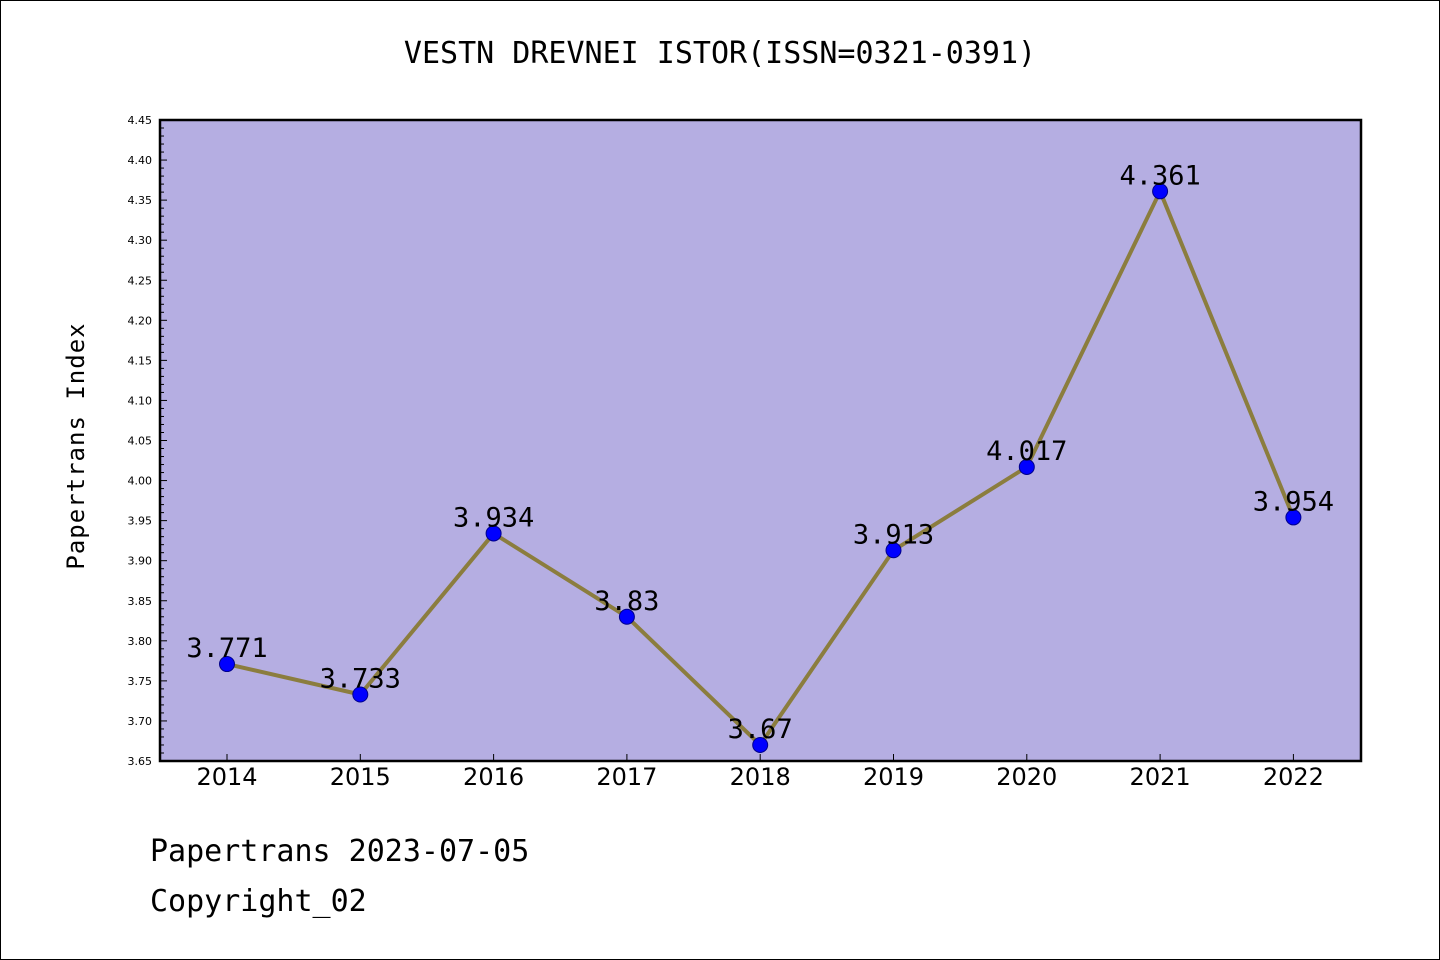 This screenshot has width=1440, height=960. What do you see at coordinates (226, 777) in the screenshot?
I see `x-tick-label: 2014` at bounding box center [226, 777].